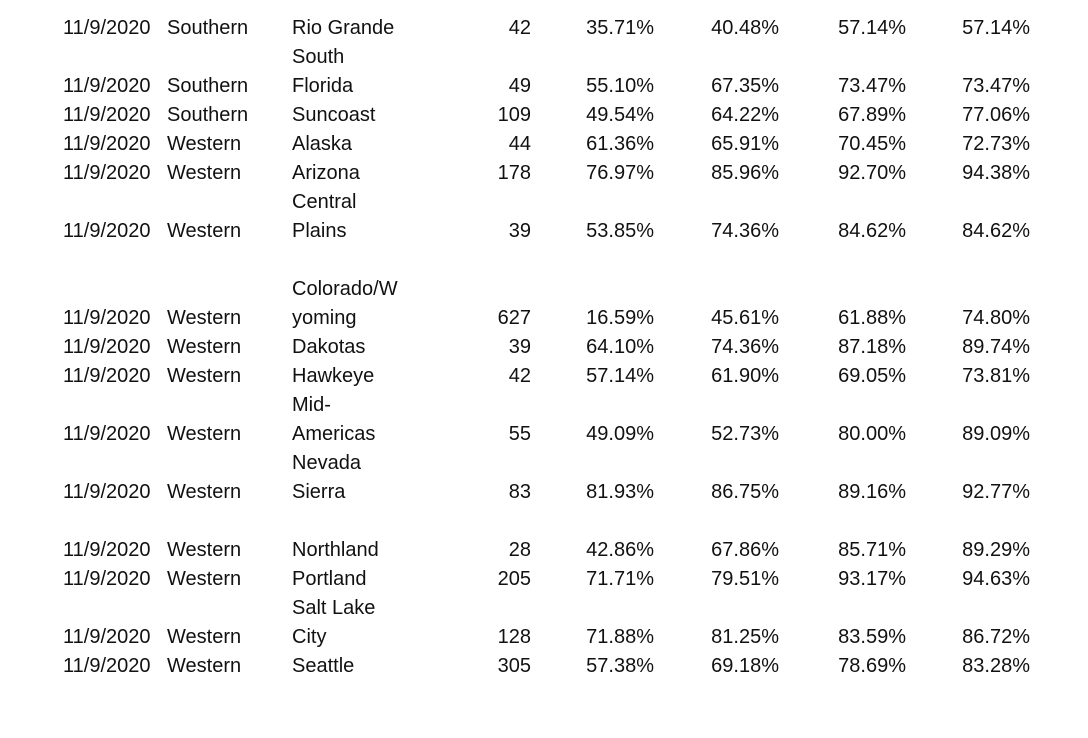 The width and height of the screenshot is (1088, 738). What do you see at coordinates (872, 376) in the screenshot?
I see `percent-cell-3: 69.05%` at bounding box center [872, 376].